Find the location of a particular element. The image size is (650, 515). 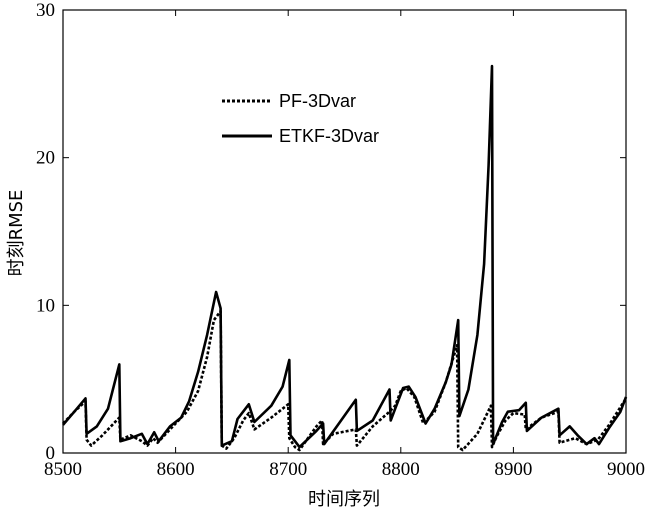

y-axis-title: 时刻RMSE is located at coordinates (16, 233).